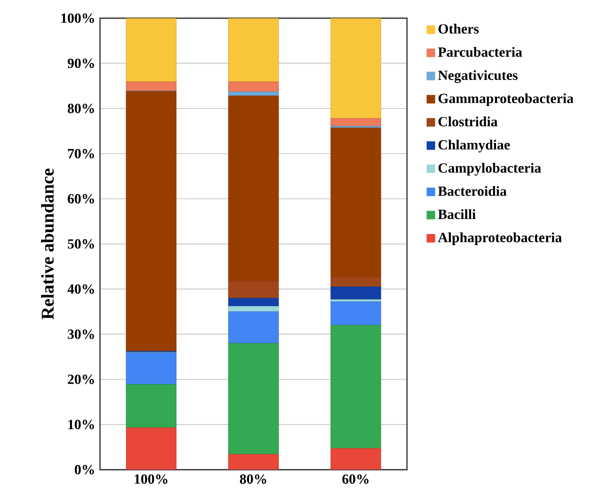 The width and height of the screenshot is (611, 499). What do you see at coordinates (480, 51) in the screenshot?
I see `legend-label: Parcubacteria` at bounding box center [480, 51].